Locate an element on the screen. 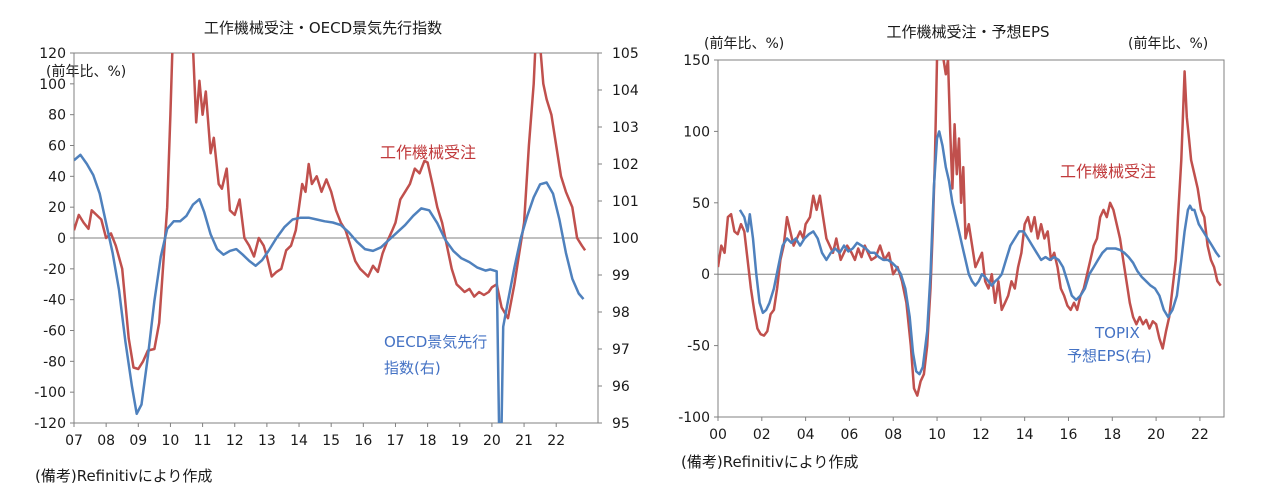 This screenshot has width=1267, height=499. right-source-note: (備考)Refinitivにより作成 is located at coordinates (769, 462).